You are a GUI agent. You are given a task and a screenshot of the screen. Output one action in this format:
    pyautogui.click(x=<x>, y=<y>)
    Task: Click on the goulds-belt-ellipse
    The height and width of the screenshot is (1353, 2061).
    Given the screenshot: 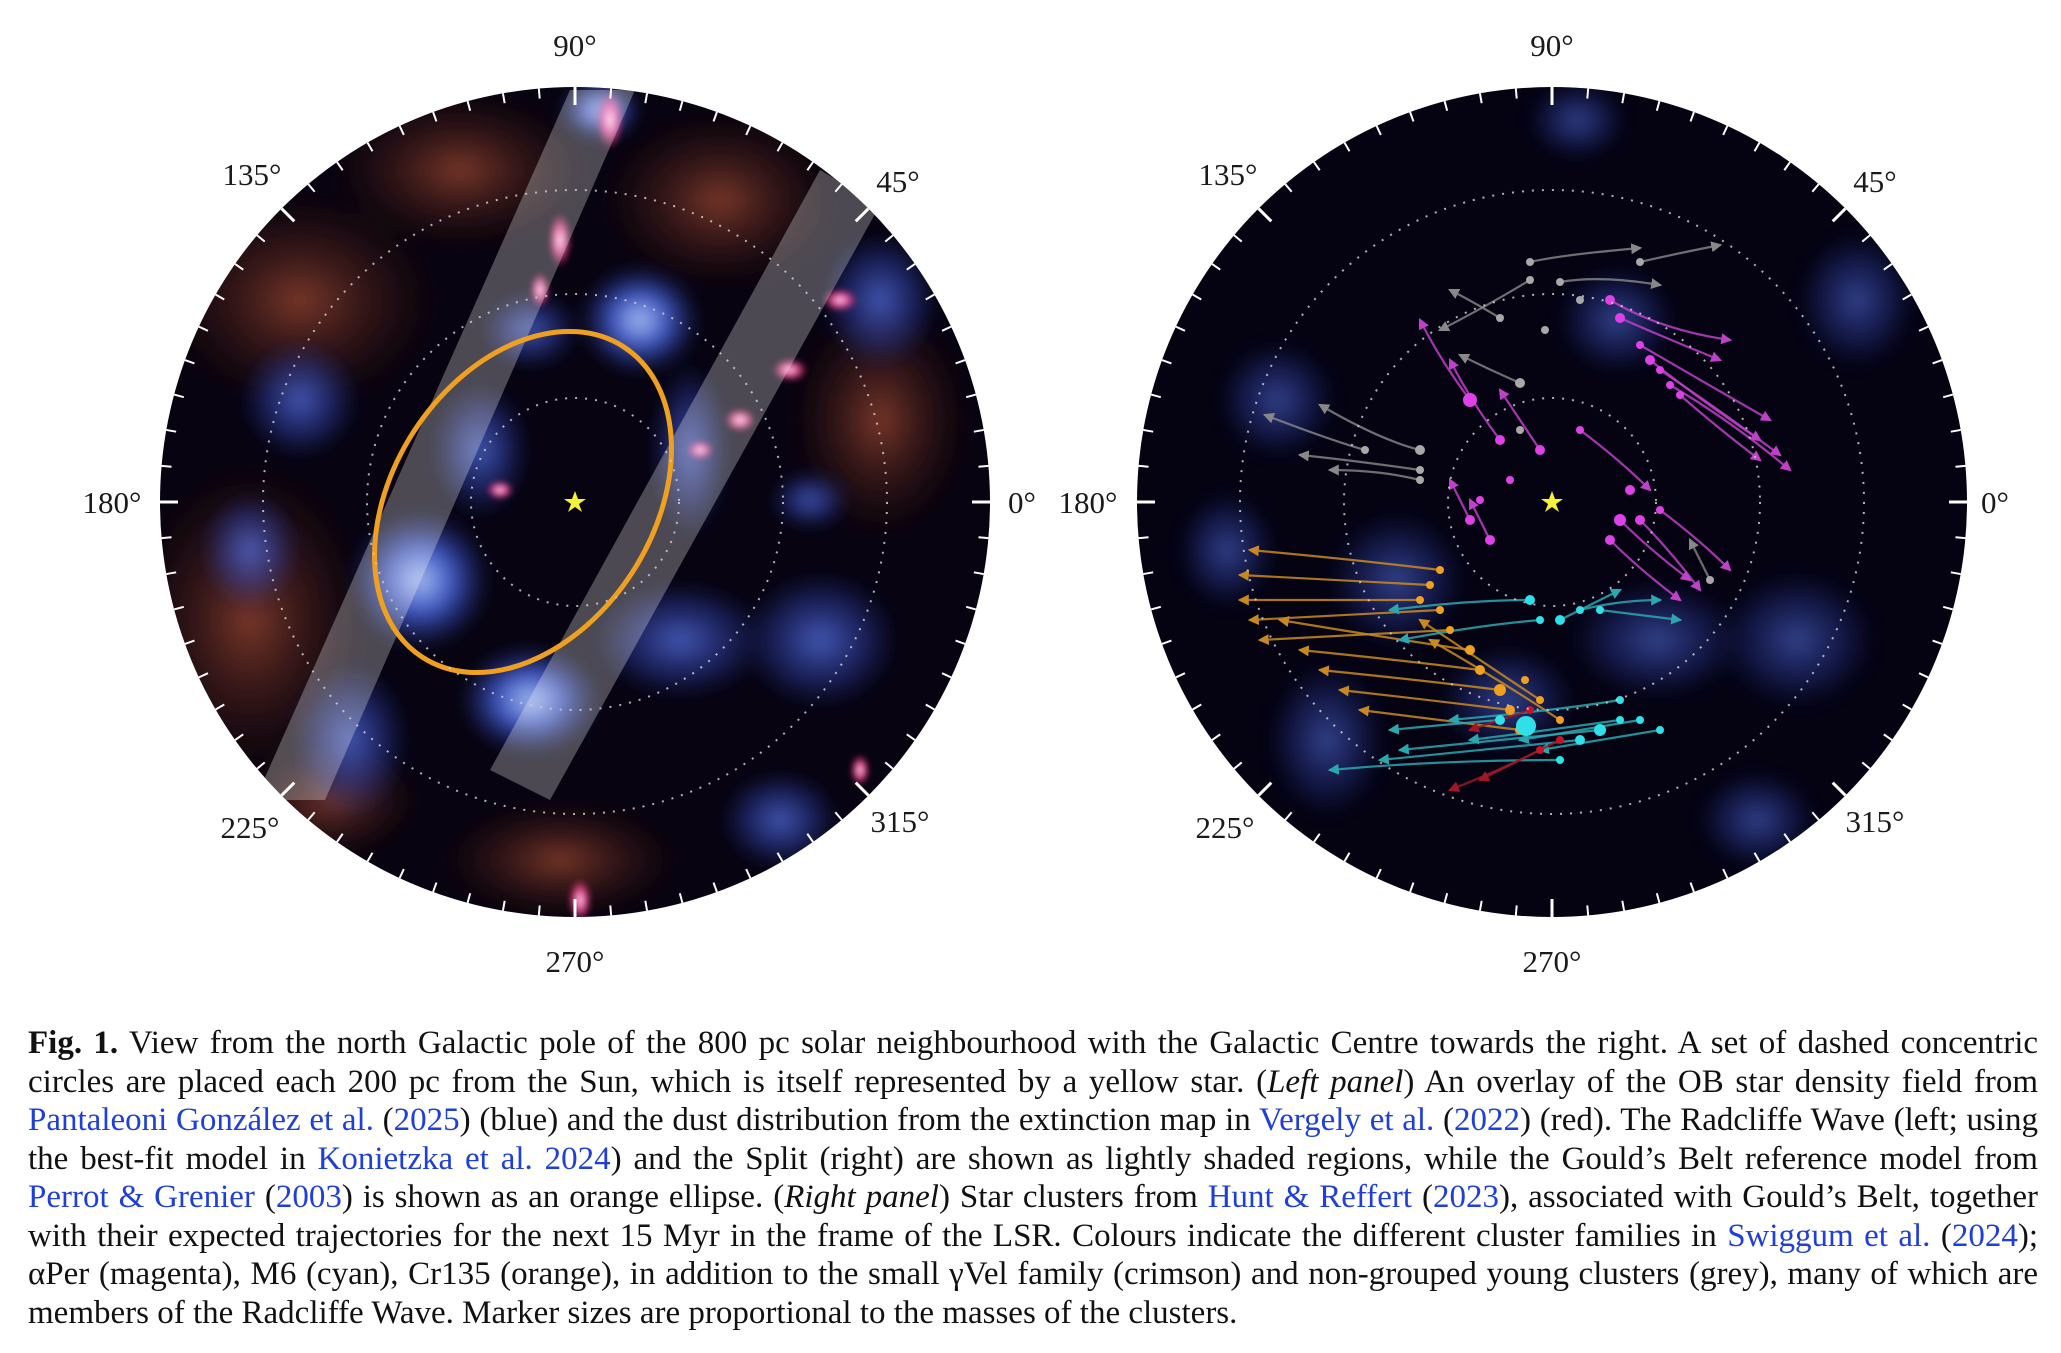 What is the action you would take?
    pyautogui.click(x=523, y=502)
    